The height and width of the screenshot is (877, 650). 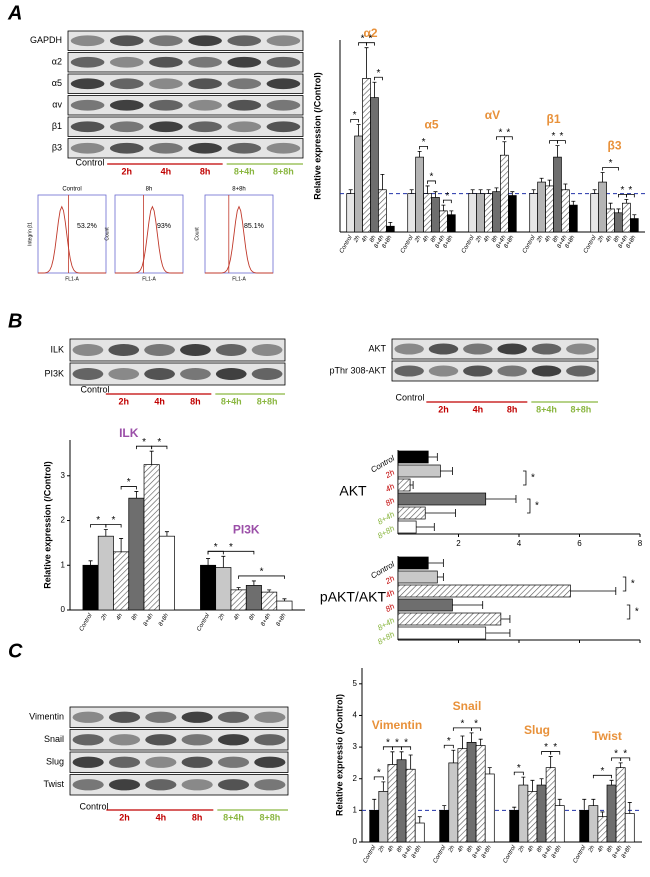 I want to click on lane-label: 8+4h, so click(x=546, y=409).